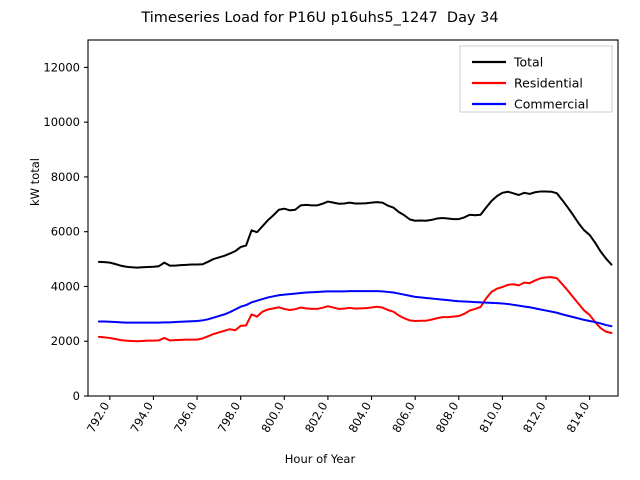 This screenshot has width=640, height=480. What do you see at coordinates (528, 62) in the screenshot?
I see `legend-label-total: Total` at bounding box center [528, 62].